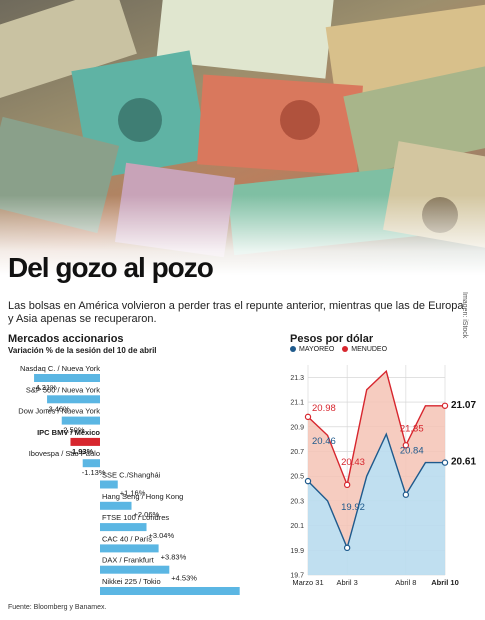 This screenshot has width=485, height=620. Describe the element at coordinates (82, 350) in the screenshot. I see `bar-chart-subtitle: Variación % de la sesión del 10 de abril` at that location.